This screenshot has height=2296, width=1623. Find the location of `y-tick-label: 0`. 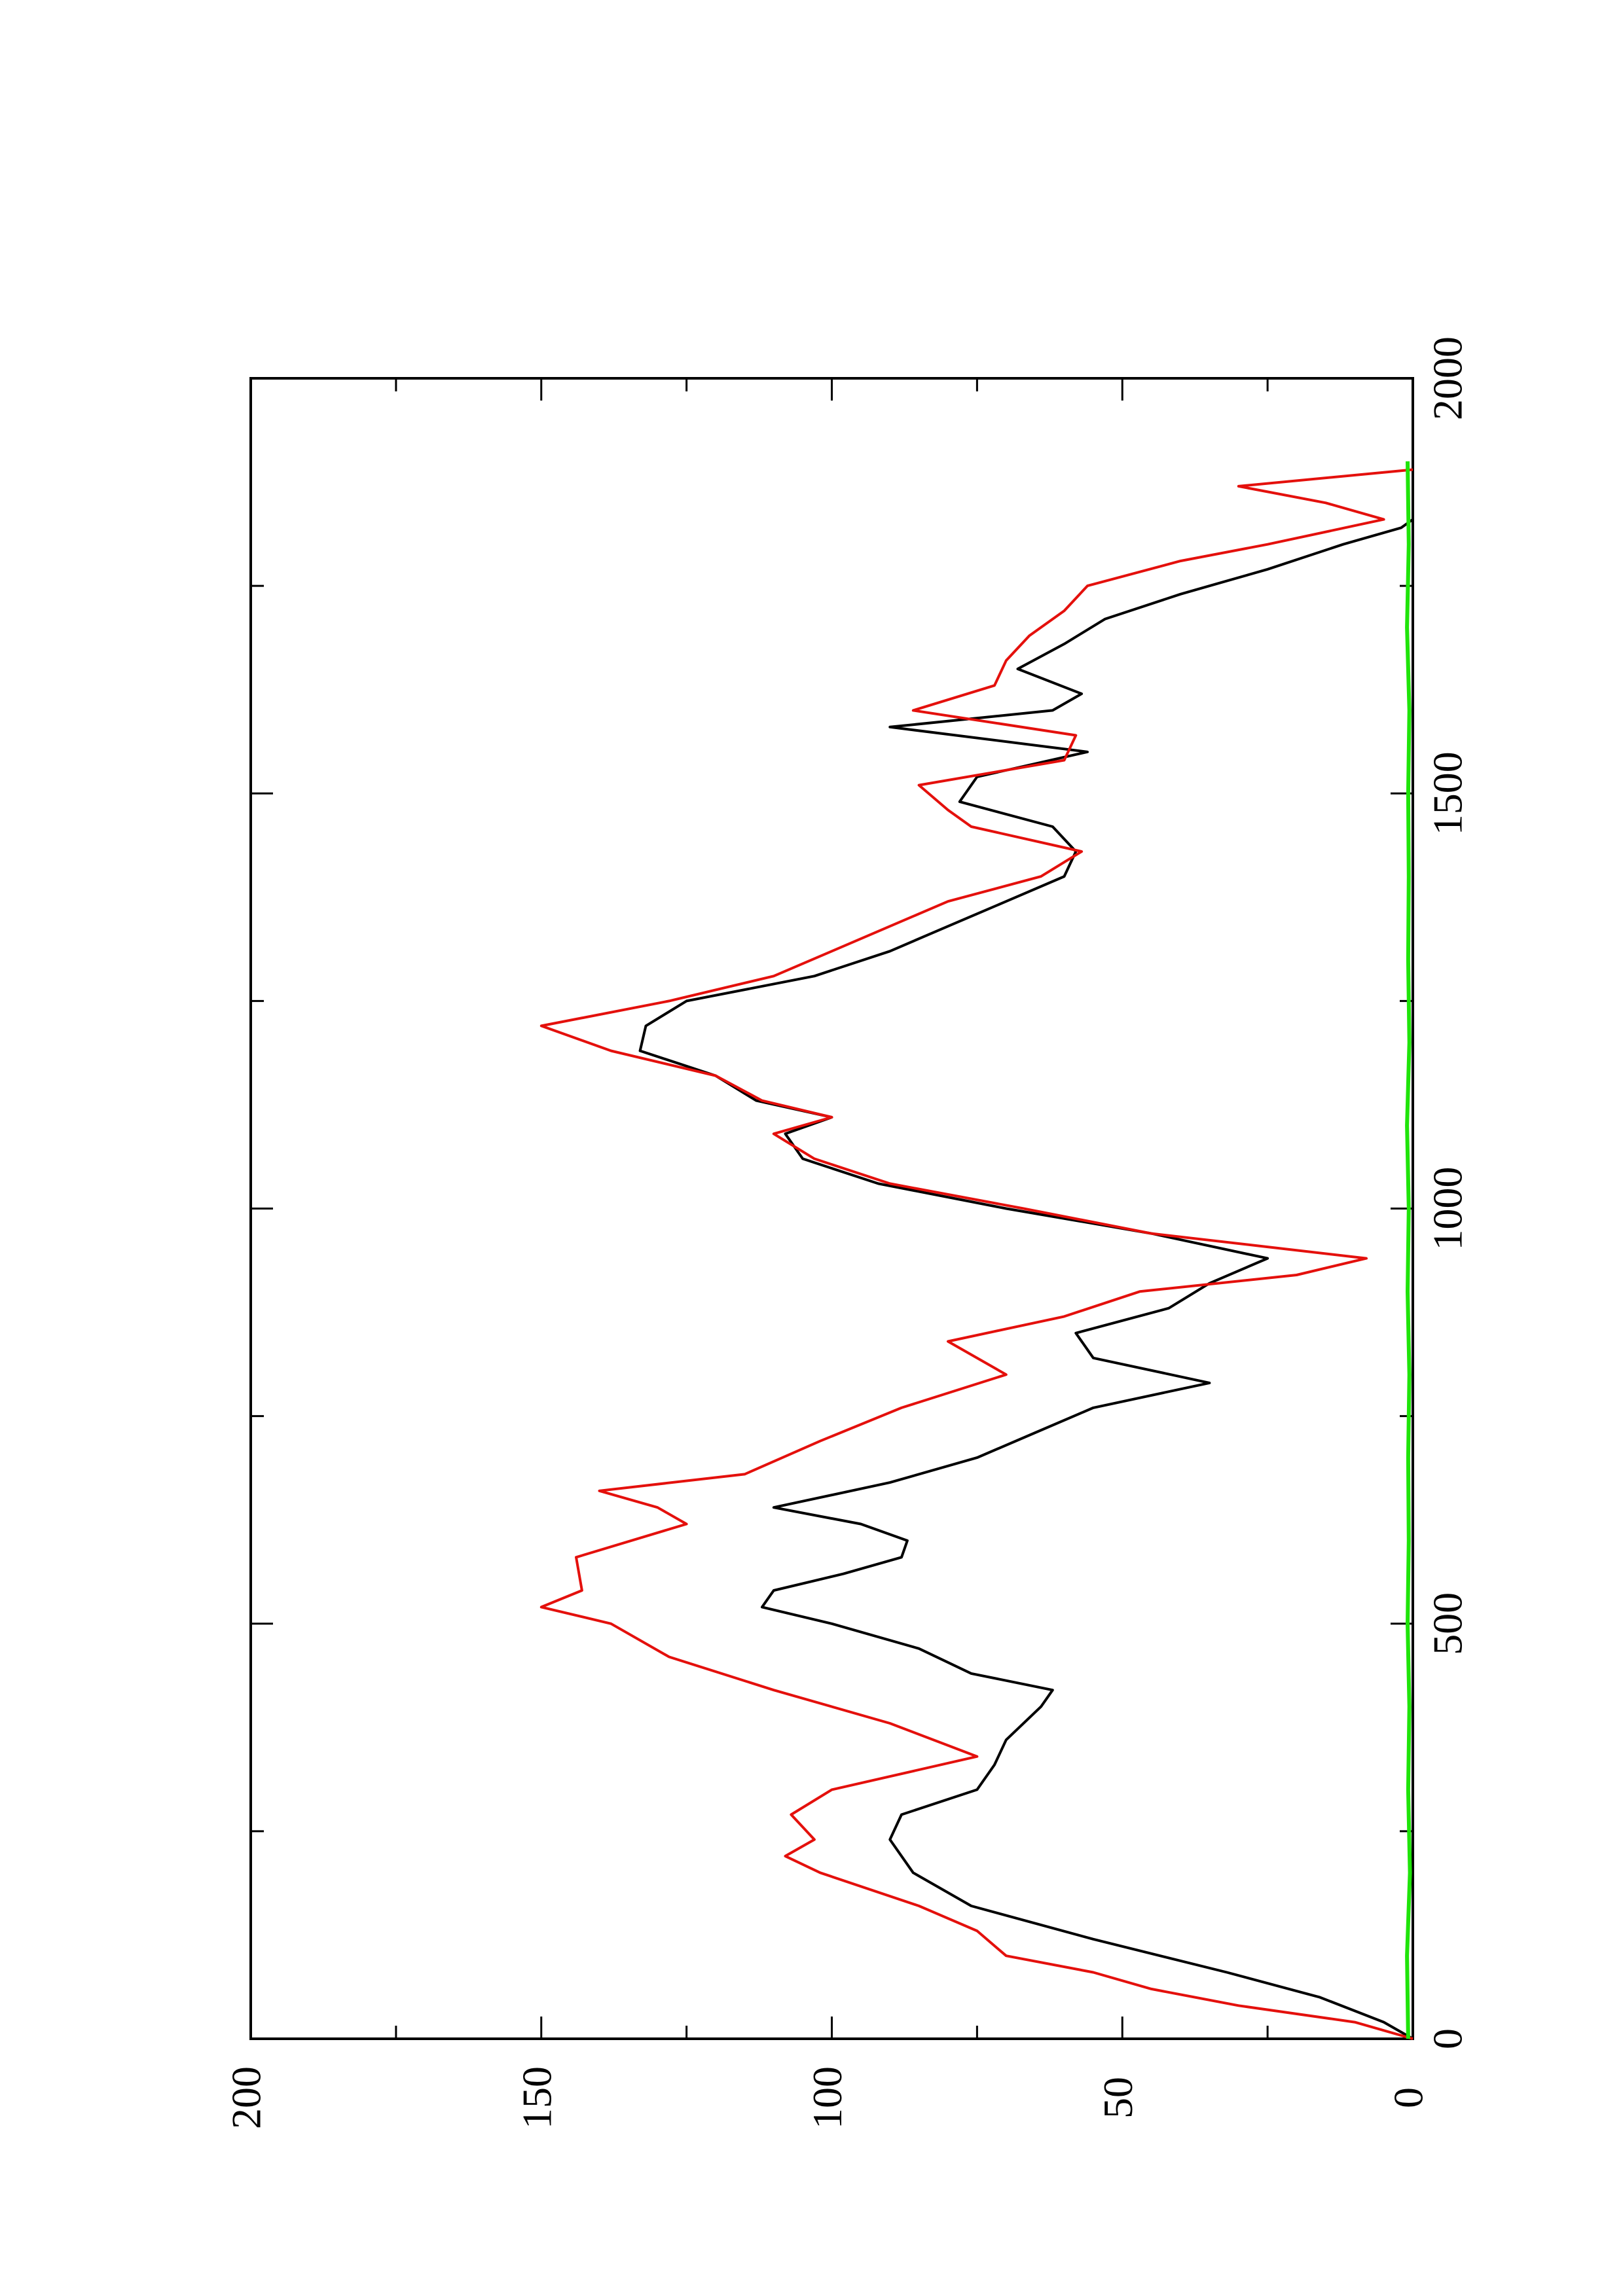

y-tick-label: 0 is located at coordinates (1408, 2097).